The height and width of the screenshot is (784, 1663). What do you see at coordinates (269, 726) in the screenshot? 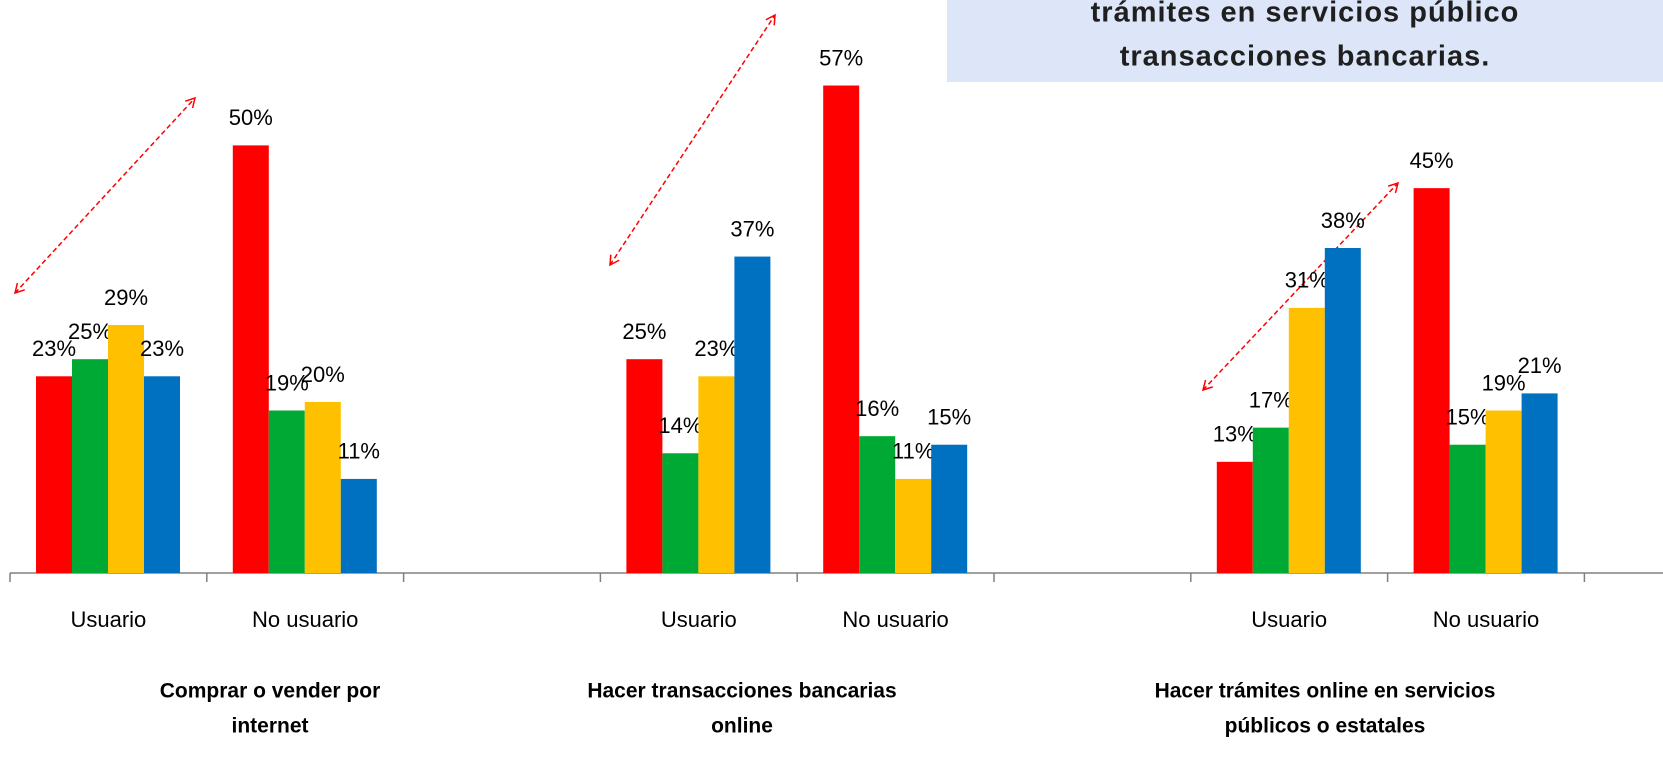
I see `panel-label: internet` at bounding box center [269, 726].